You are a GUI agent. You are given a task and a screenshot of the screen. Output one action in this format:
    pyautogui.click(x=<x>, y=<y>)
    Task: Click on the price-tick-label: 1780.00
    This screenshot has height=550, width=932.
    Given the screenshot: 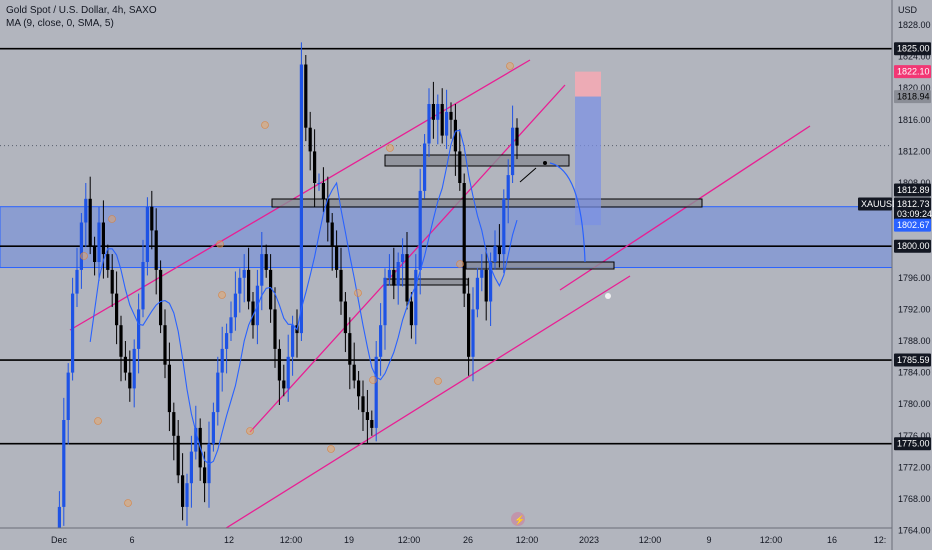 What is the action you would take?
    pyautogui.click(x=914, y=404)
    